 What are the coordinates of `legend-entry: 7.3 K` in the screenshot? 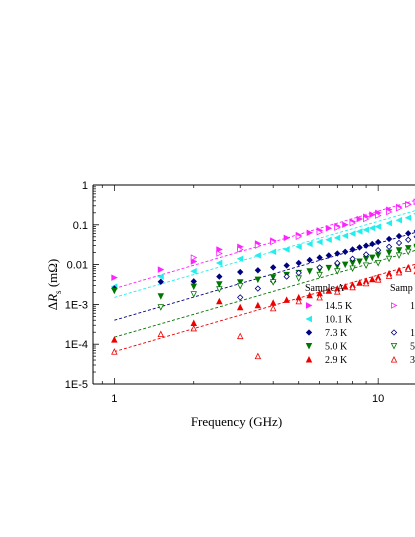 It's located at (336, 333).